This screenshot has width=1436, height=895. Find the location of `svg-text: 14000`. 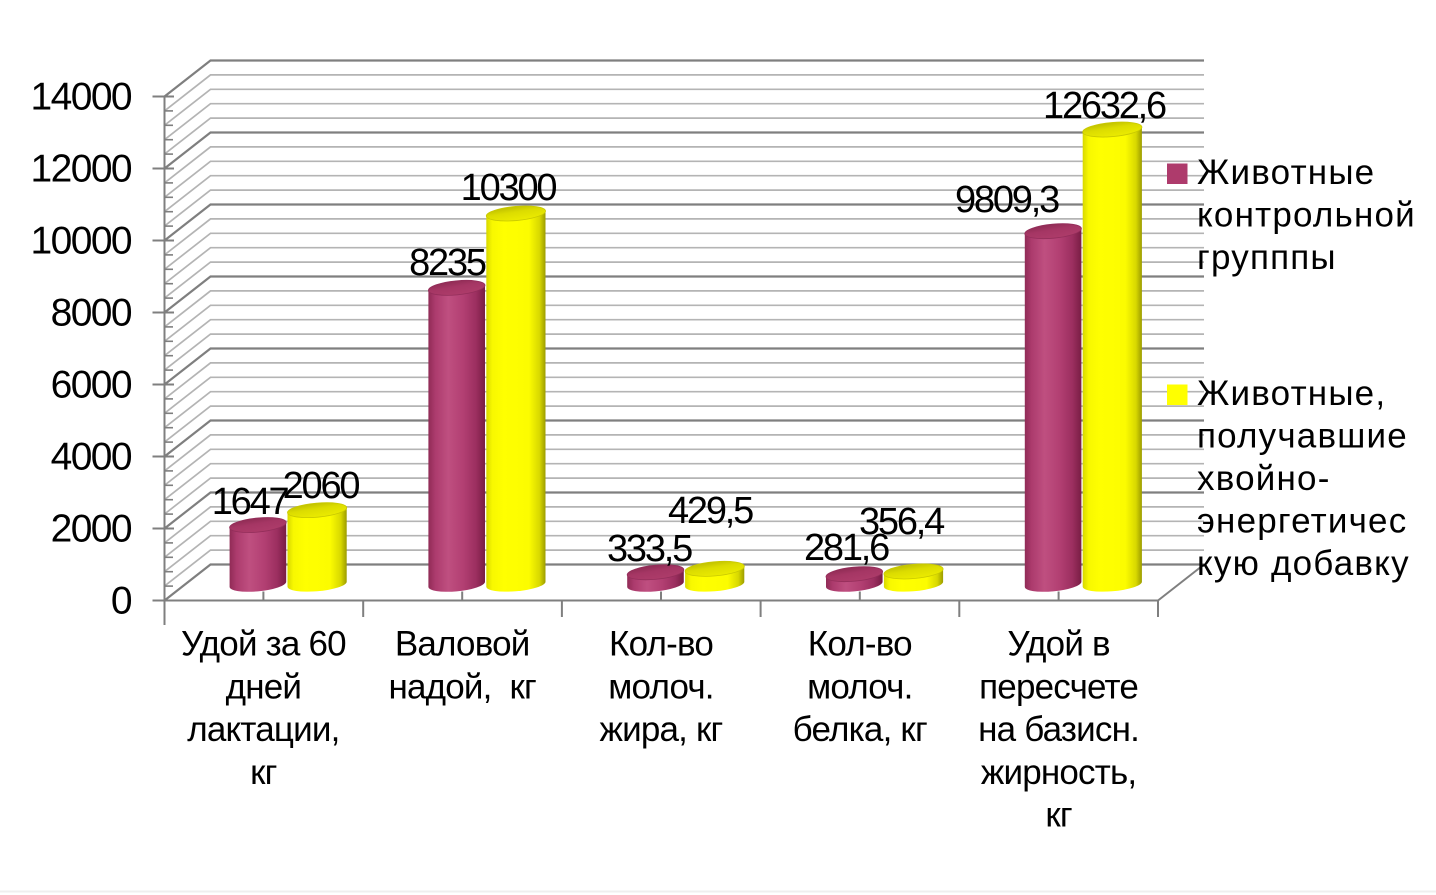

svg-text: 14000 is located at coordinates (81, 97).